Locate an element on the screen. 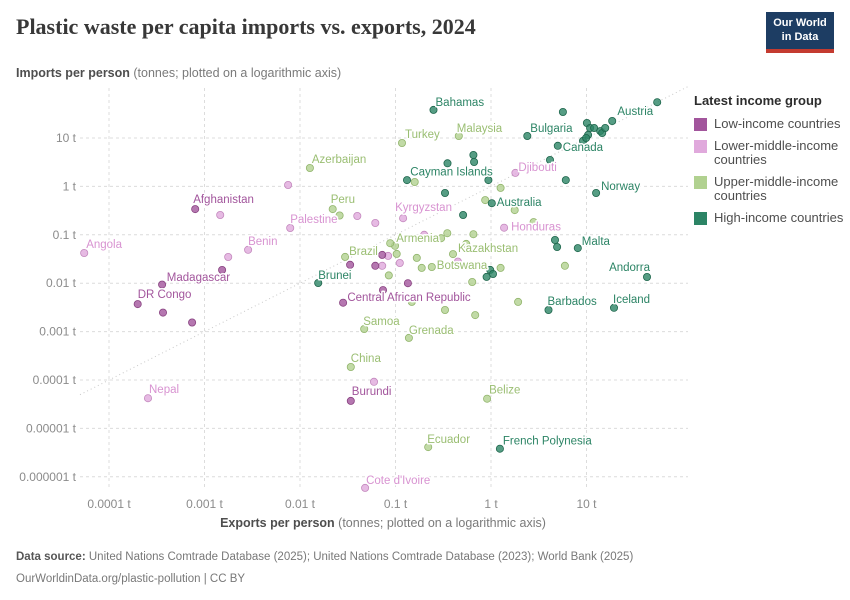 This screenshot has width=850, height=600. data-point-malta is located at coordinates (577, 248).